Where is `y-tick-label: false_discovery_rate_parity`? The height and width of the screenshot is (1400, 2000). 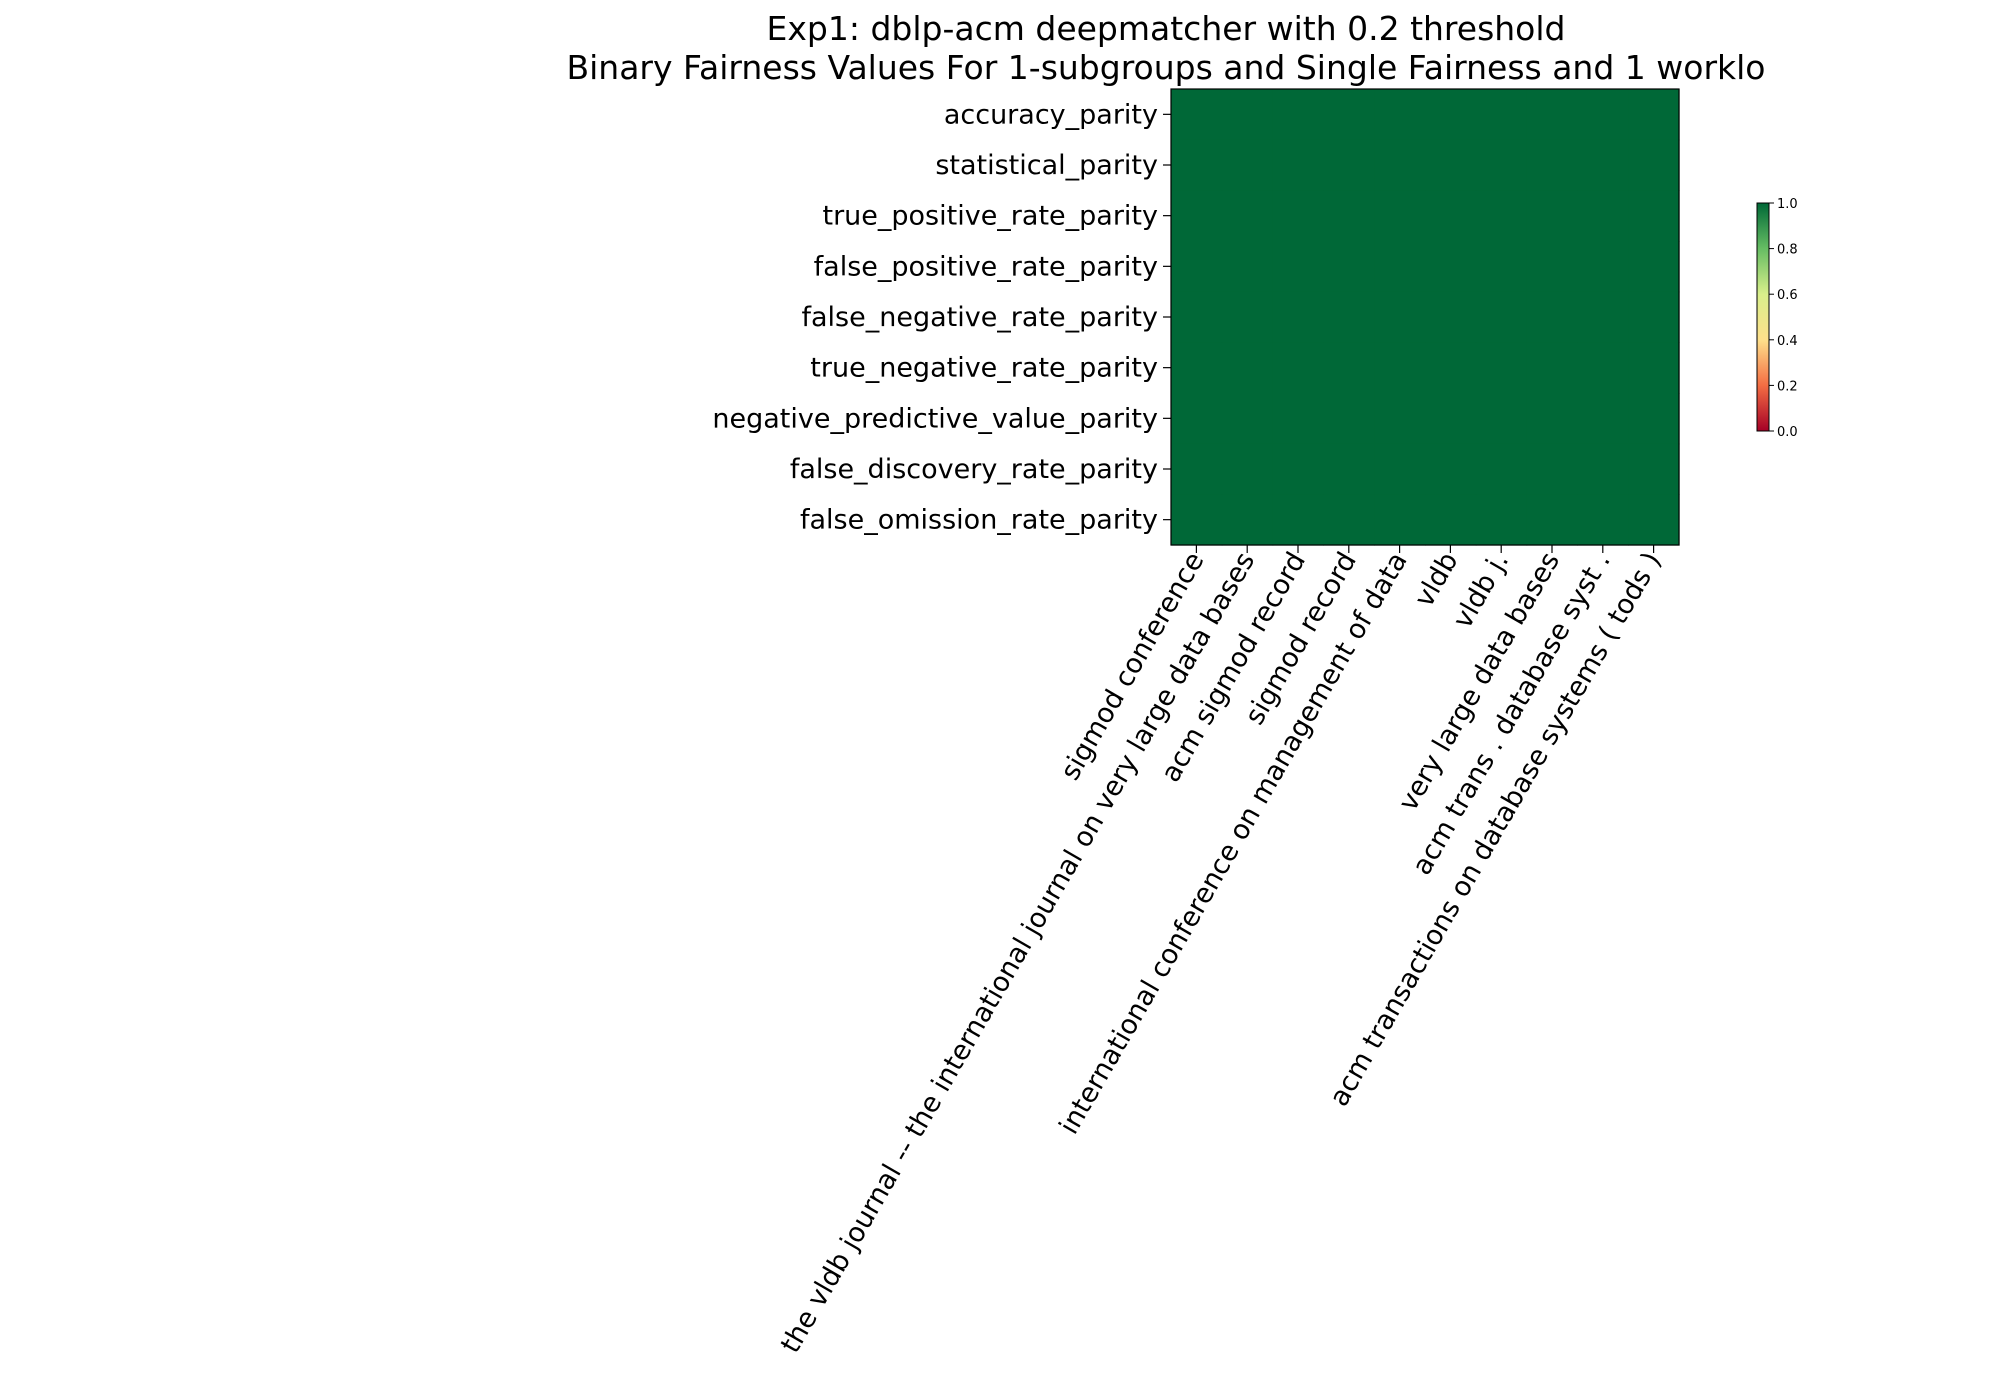 y-tick-label: false_discovery_rate_parity is located at coordinates (974, 469).